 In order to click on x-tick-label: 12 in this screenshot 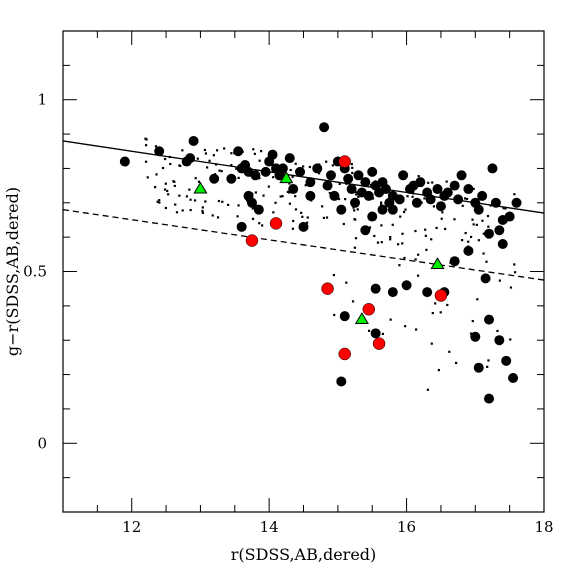, I will do `click(131, 527)`.